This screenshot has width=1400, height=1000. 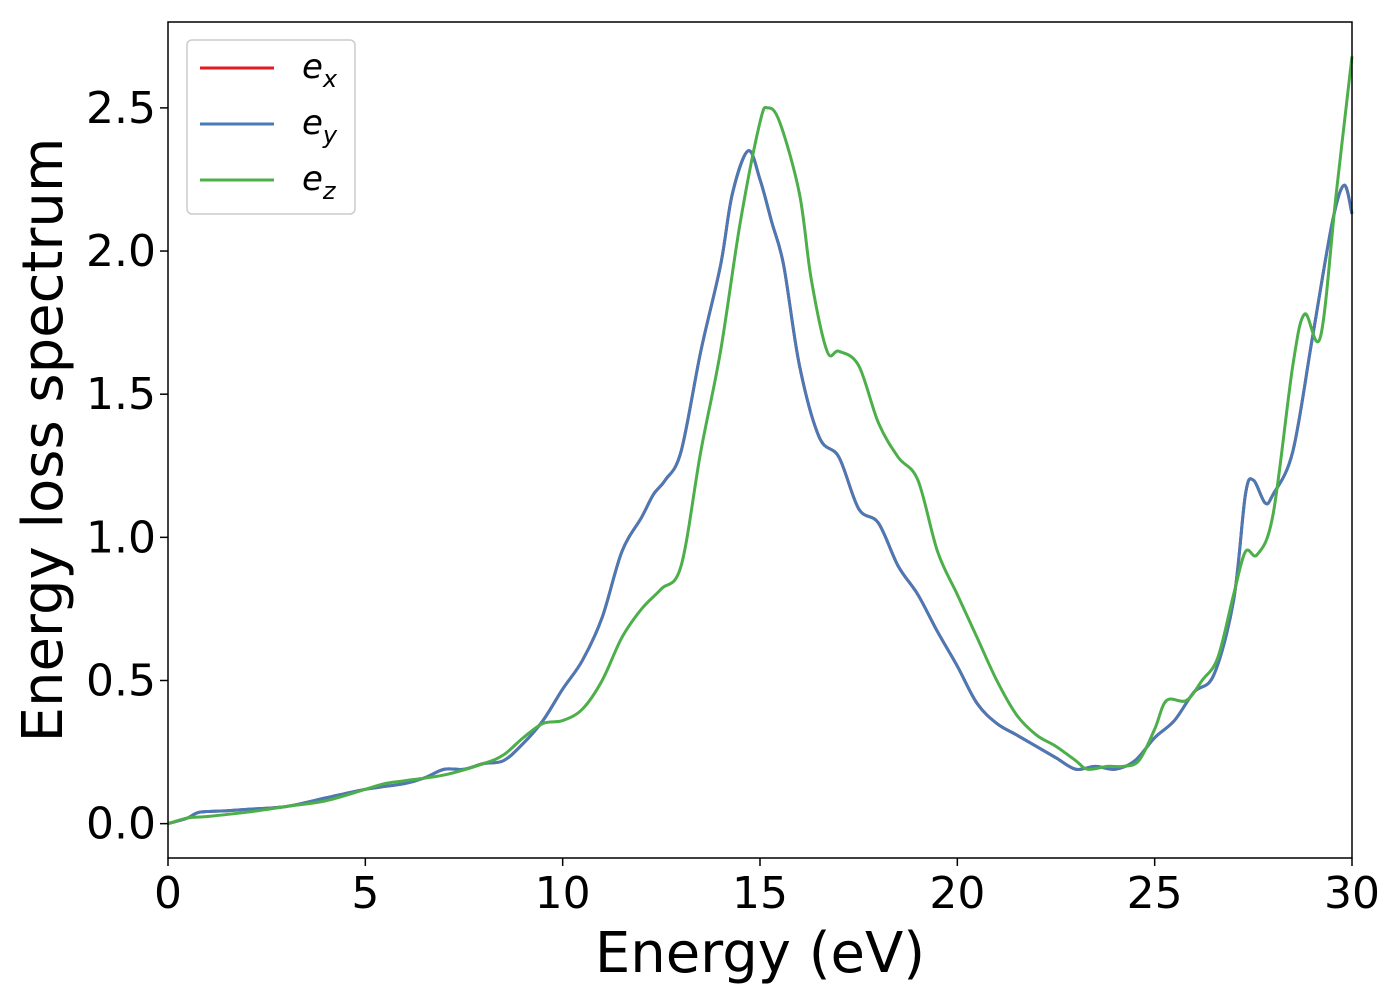 What do you see at coordinates (121, 824) in the screenshot?
I see `y-tick-label: 0.0` at bounding box center [121, 824].